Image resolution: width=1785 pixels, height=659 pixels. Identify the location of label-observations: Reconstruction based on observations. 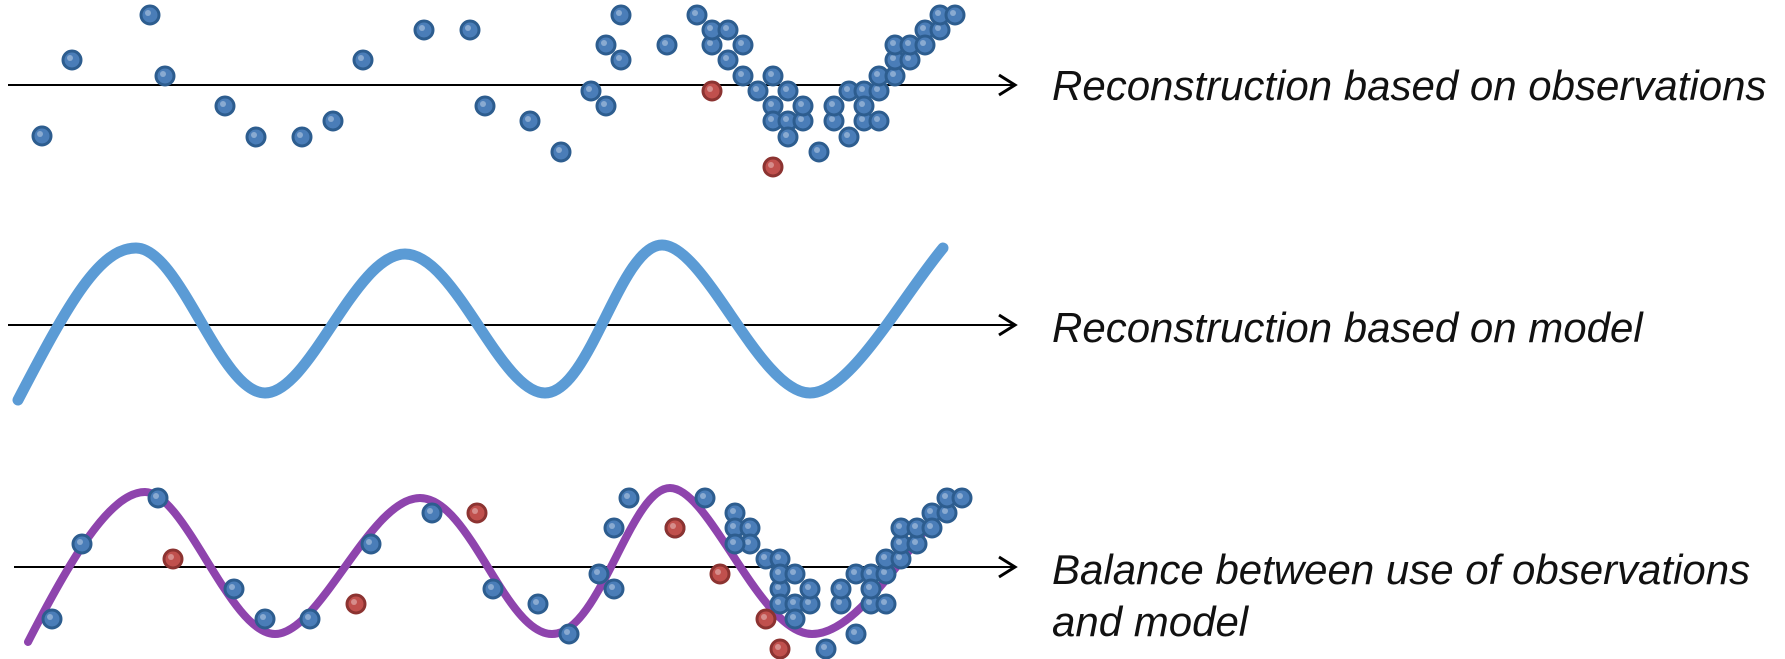
(1409, 85).